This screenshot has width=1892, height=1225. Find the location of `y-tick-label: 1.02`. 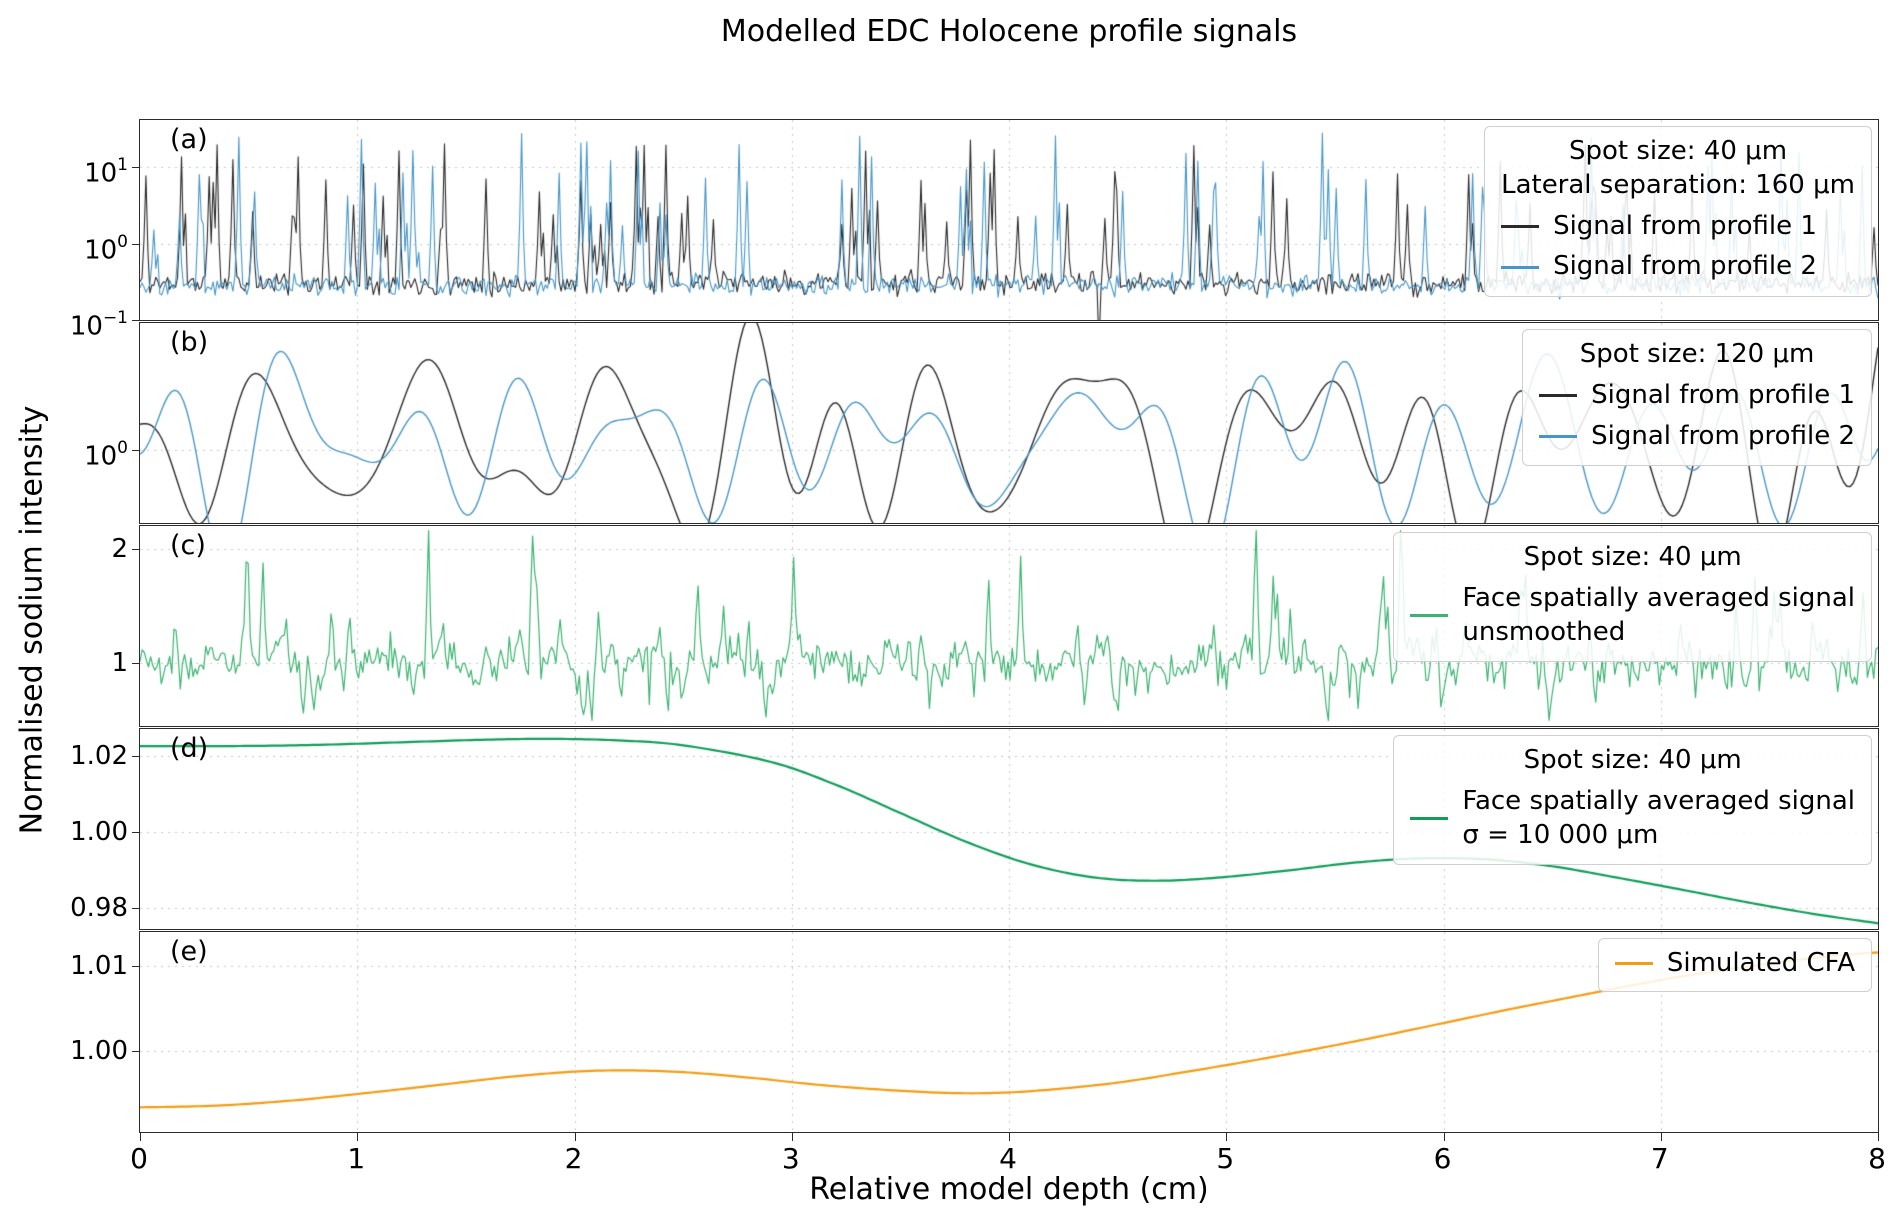

y-tick-label: 1.02 is located at coordinates (99, 755).